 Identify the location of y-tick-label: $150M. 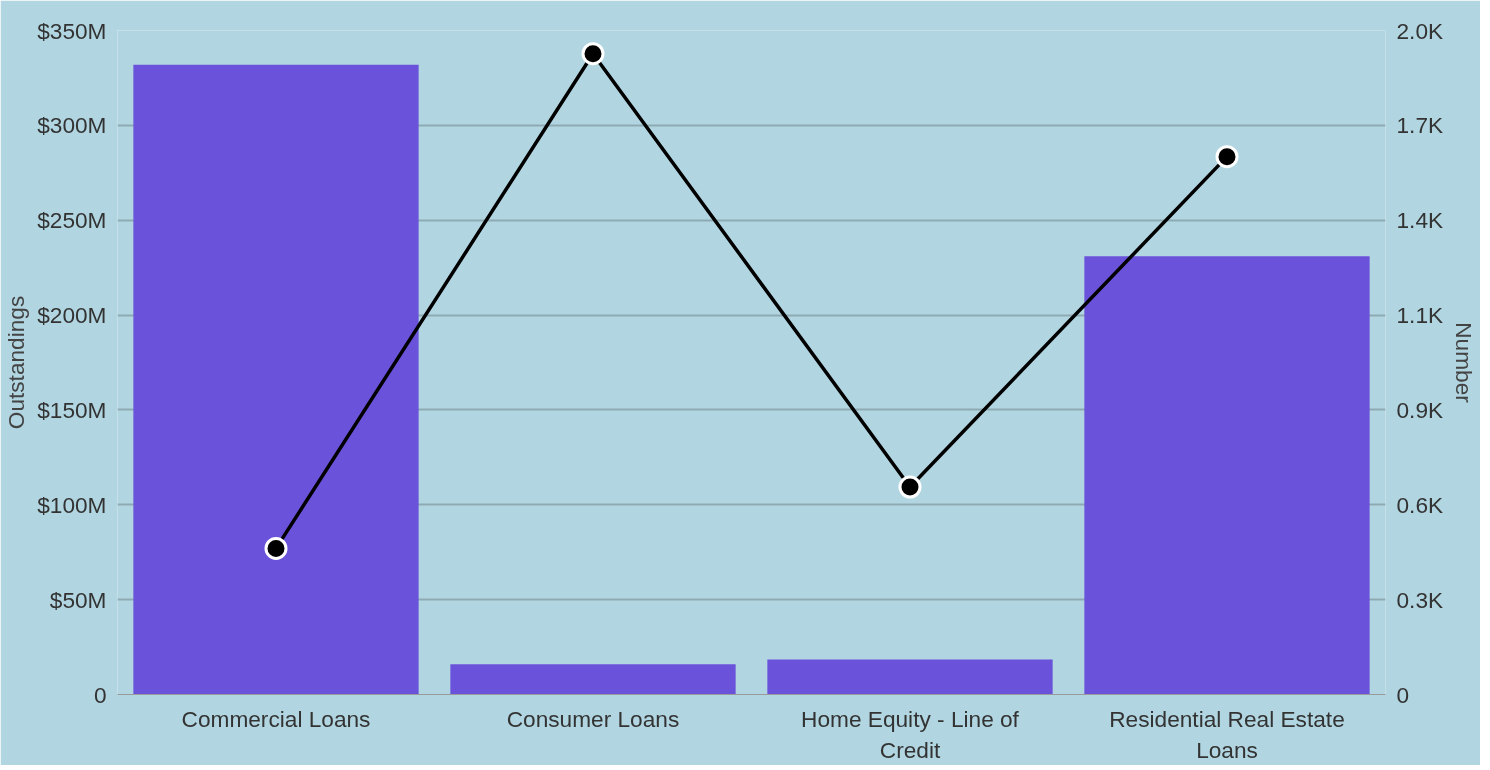
(72, 409).